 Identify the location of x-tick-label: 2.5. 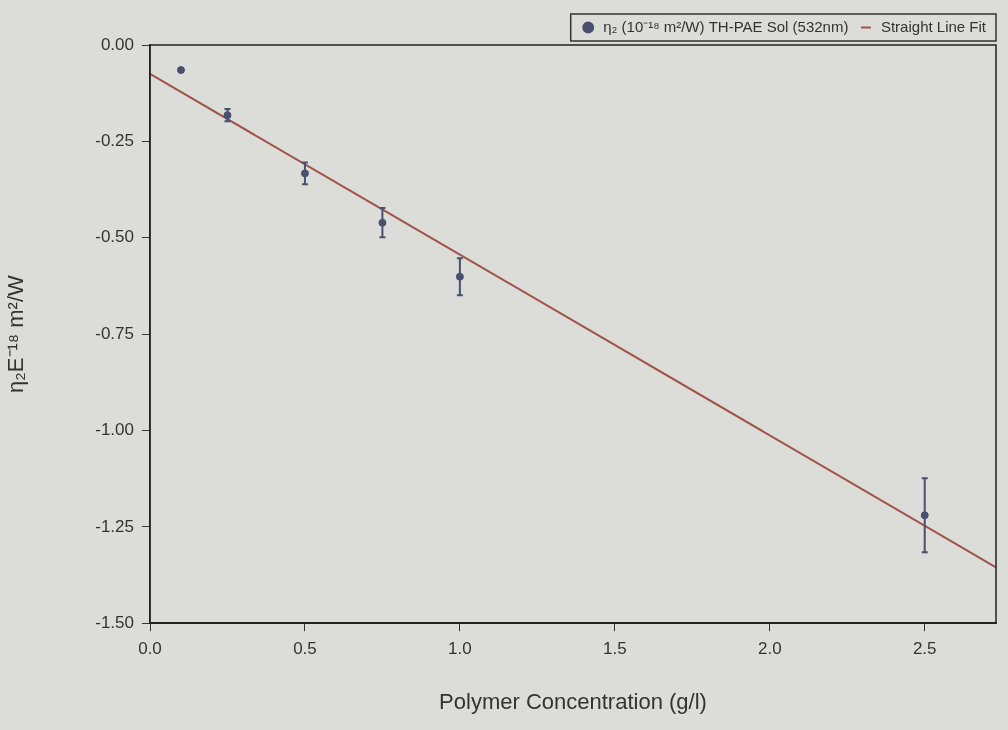
(924, 649).